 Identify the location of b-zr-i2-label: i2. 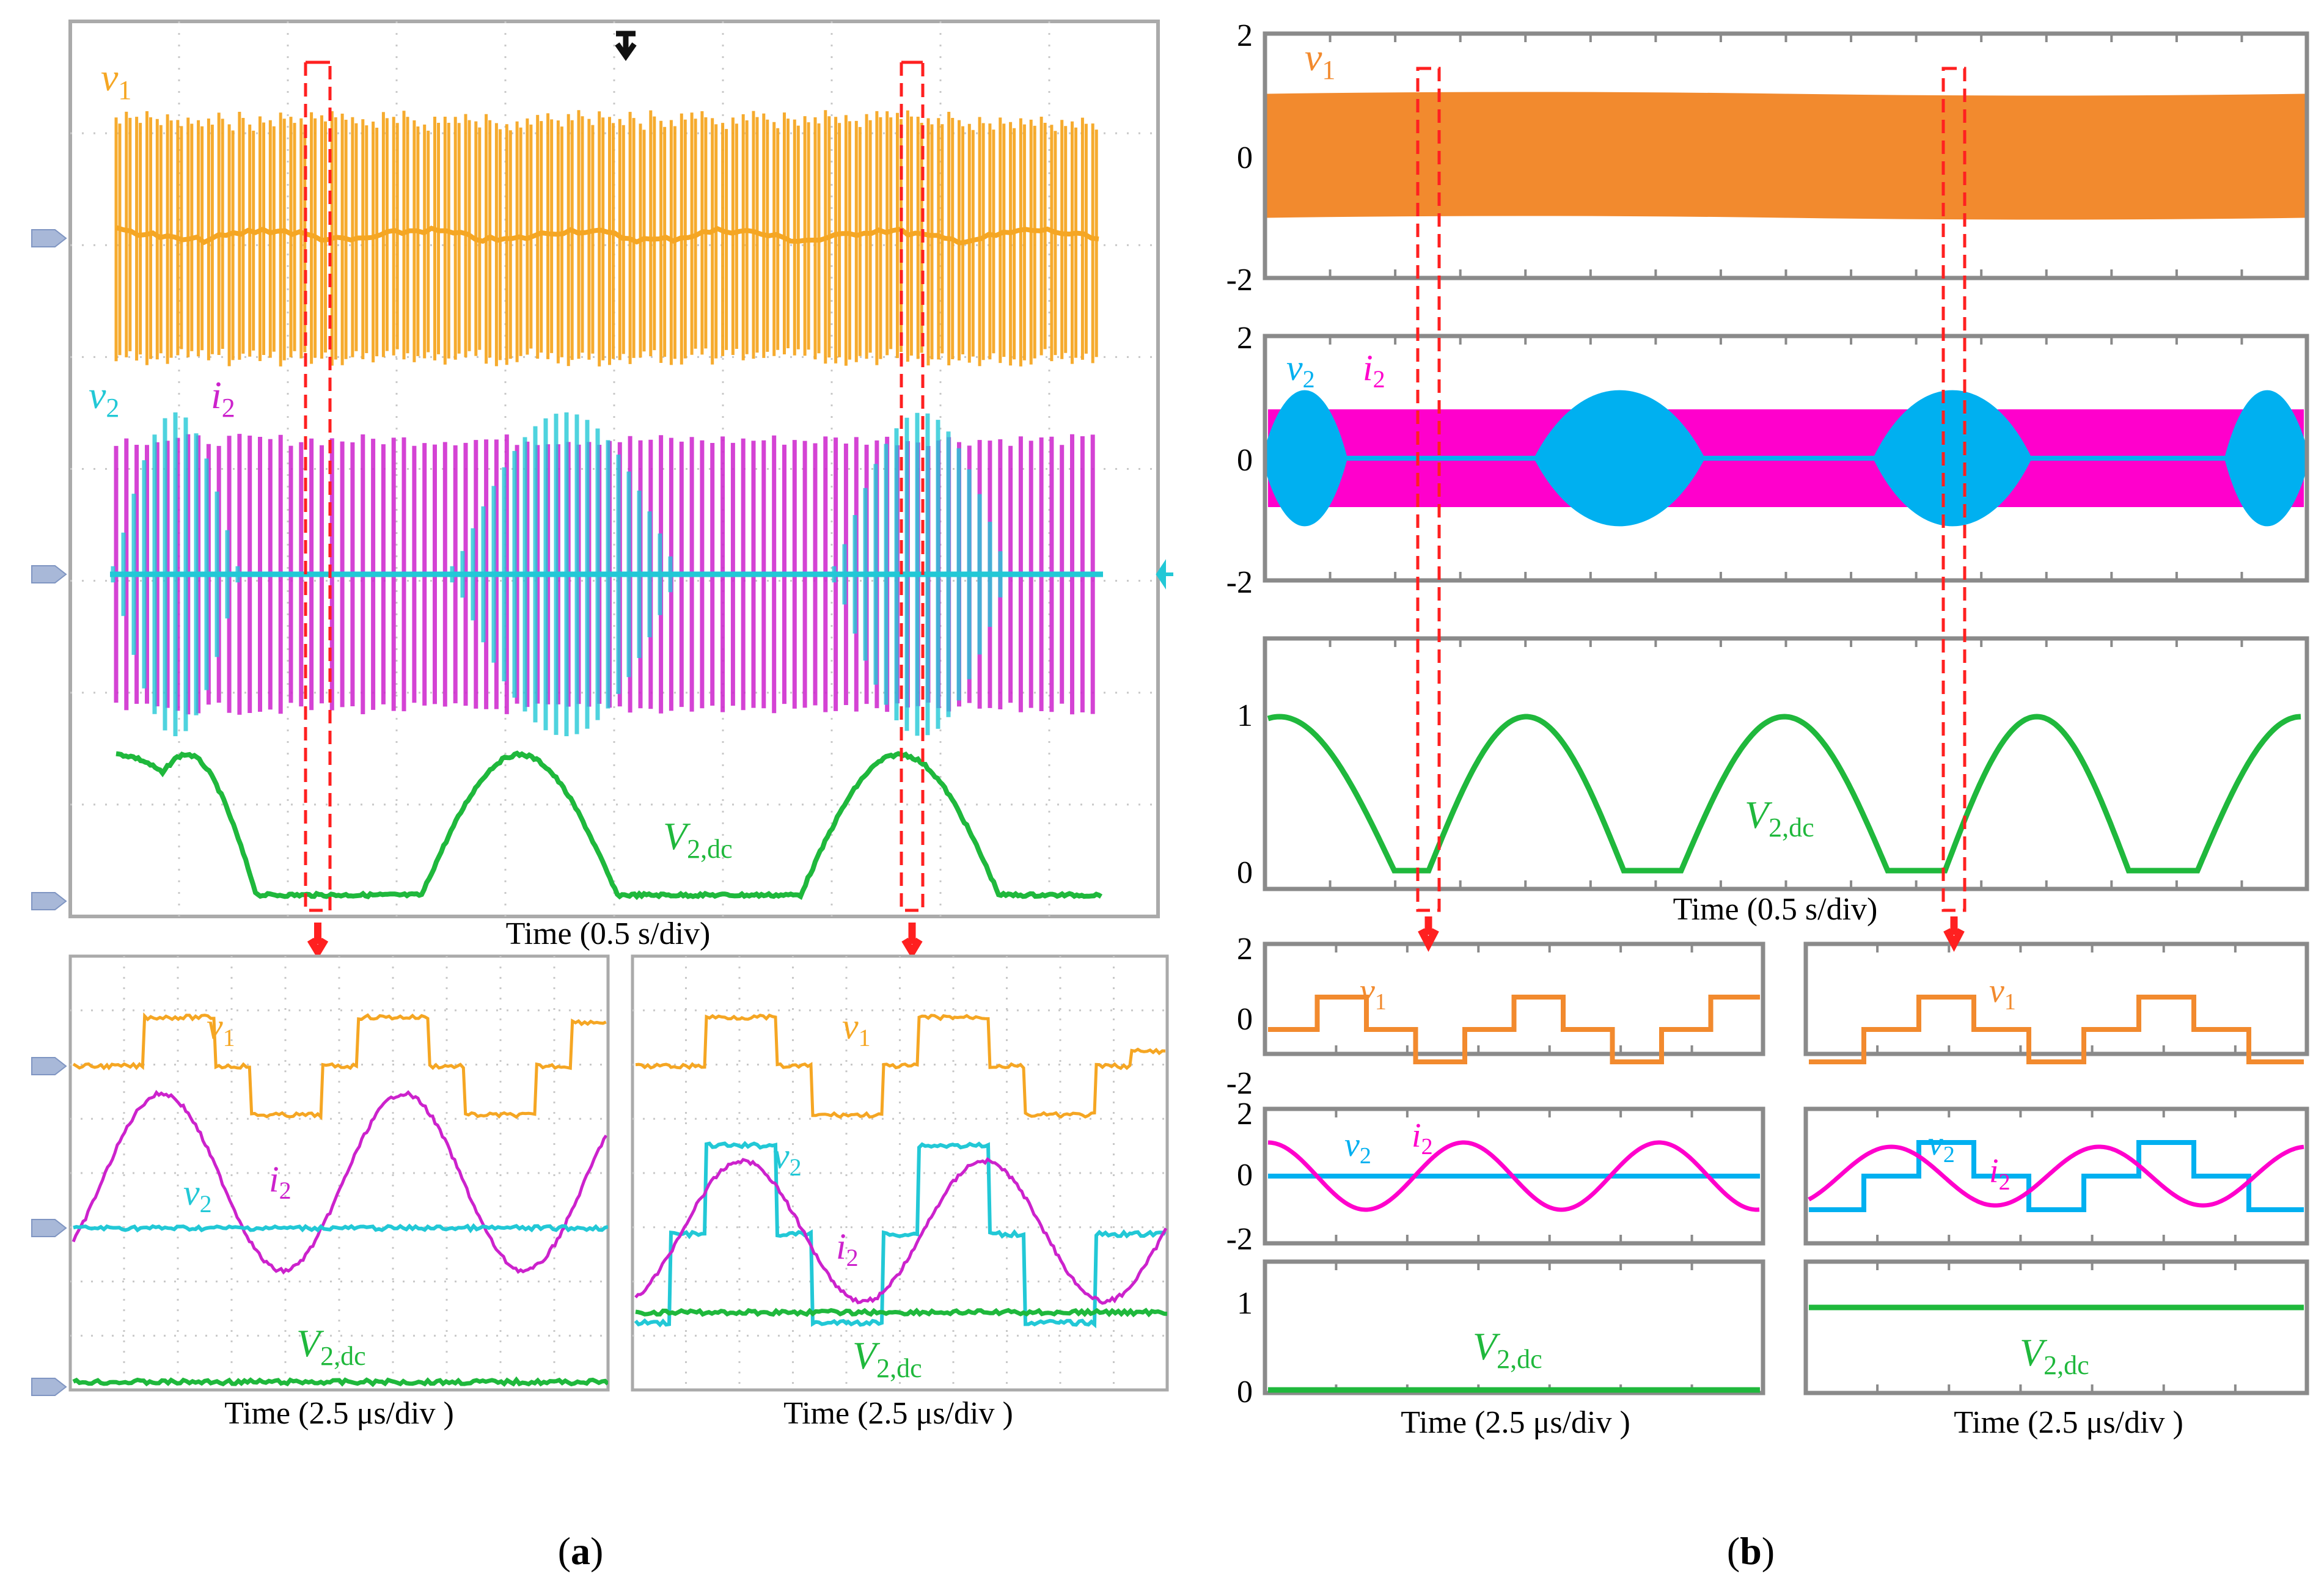
(2000, 1173).